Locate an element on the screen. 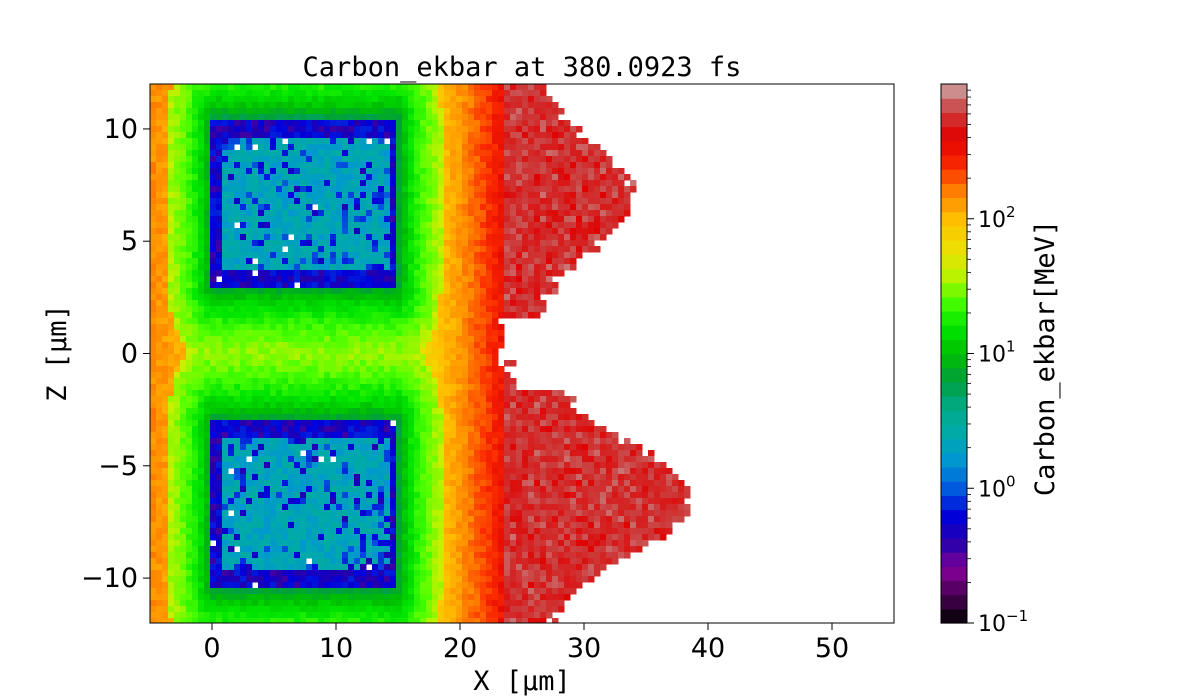 The height and width of the screenshot is (700, 1200). x-tick-label: 0 is located at coordinates (211, 648).